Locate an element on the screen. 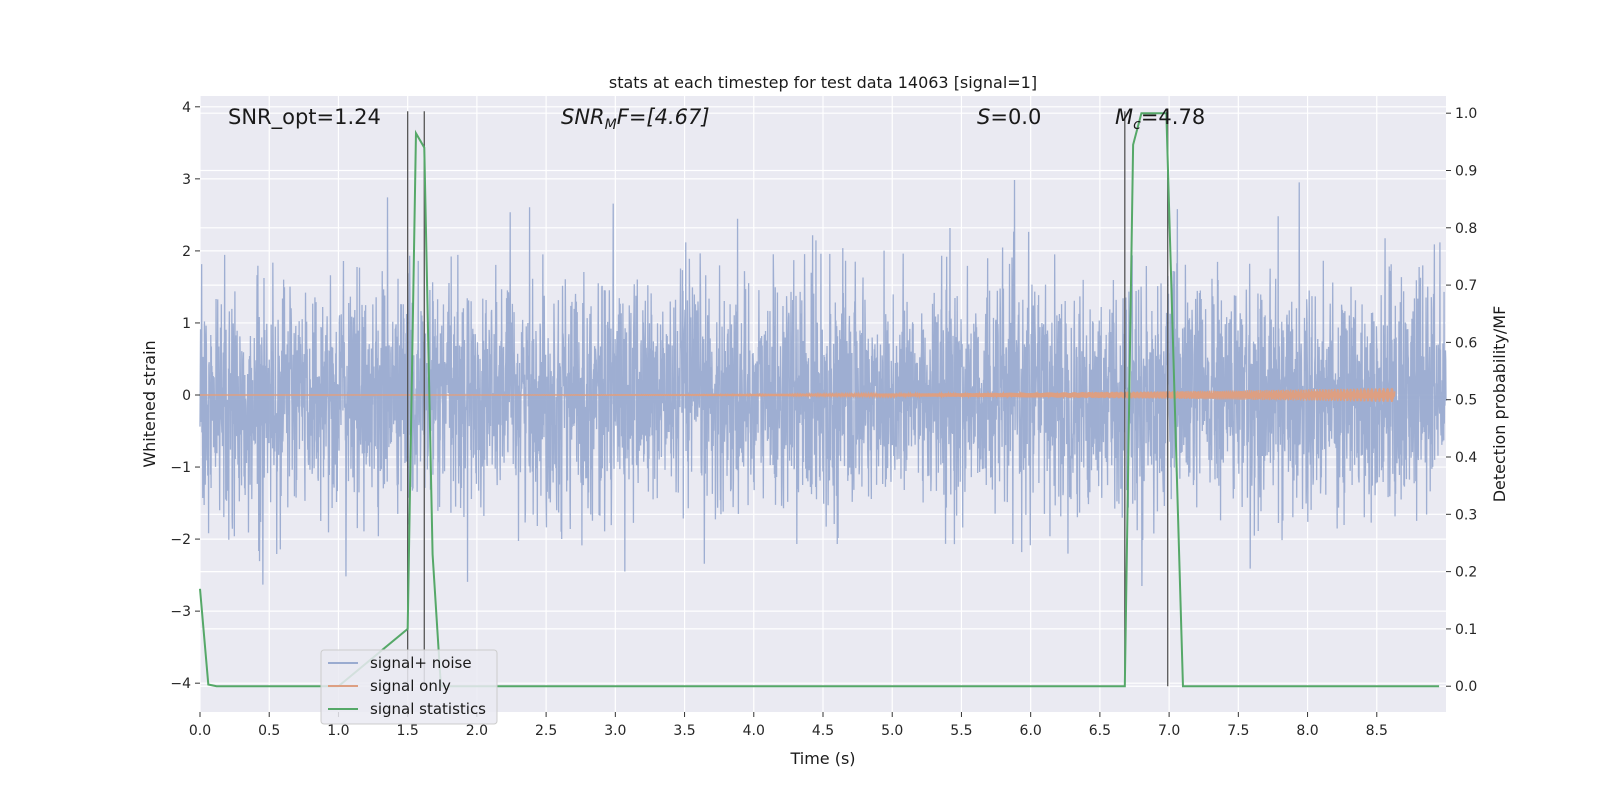 Image resolution: width=1600 pixels, height=800 pixels. right-tick-label: 0.6 is located at coordinates (1466, 343).